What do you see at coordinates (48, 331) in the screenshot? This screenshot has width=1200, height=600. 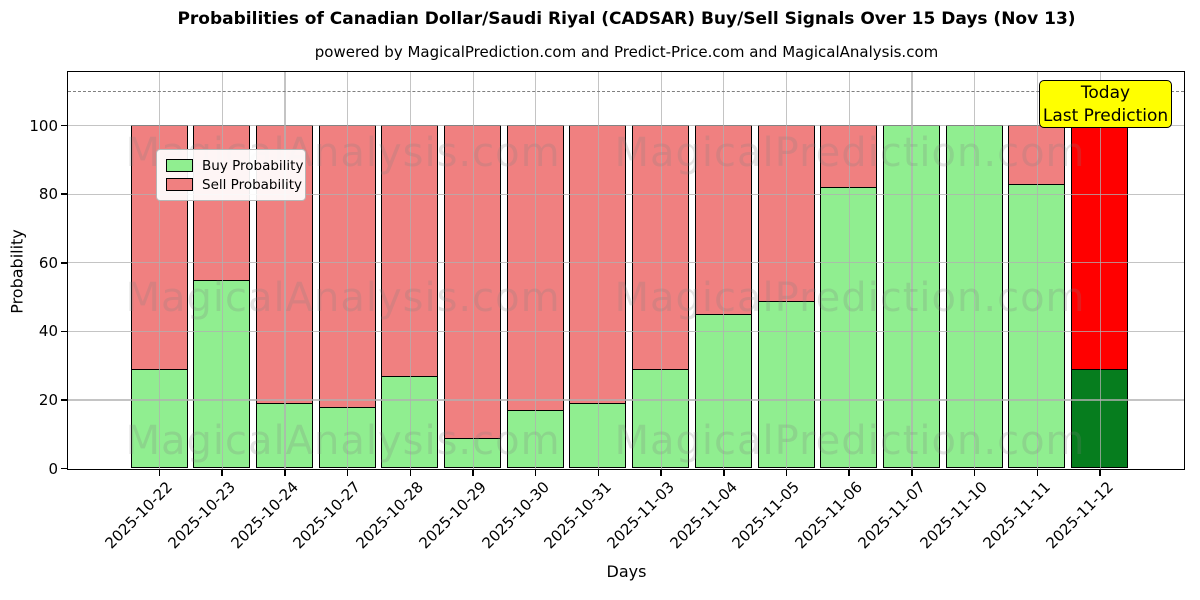 I see `y-tick-label: 40` at bounding box center [48, 331].